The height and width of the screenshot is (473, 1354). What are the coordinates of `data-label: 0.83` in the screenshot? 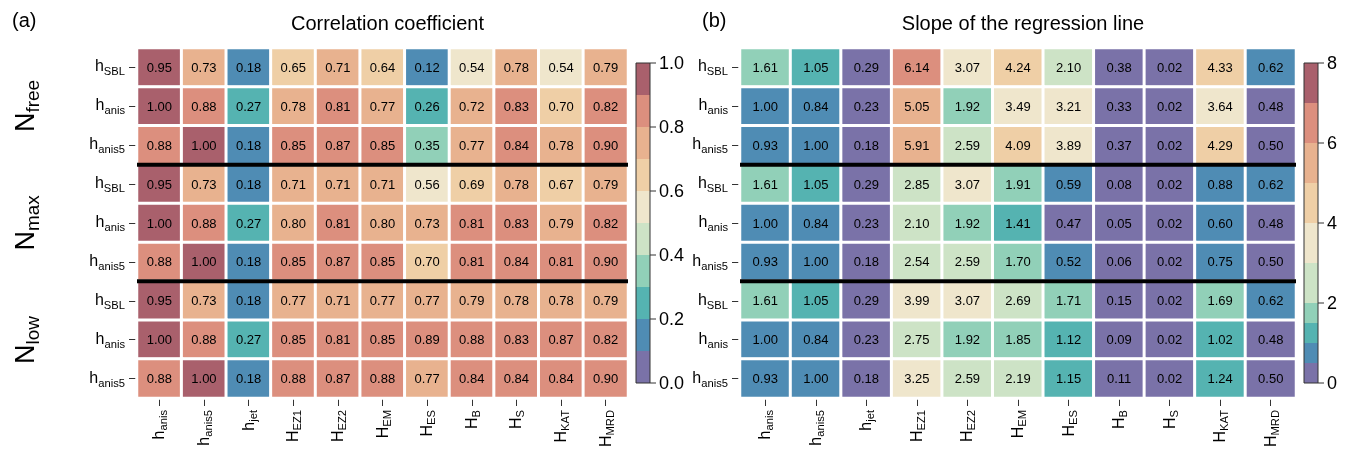 It's located at (516, 340).